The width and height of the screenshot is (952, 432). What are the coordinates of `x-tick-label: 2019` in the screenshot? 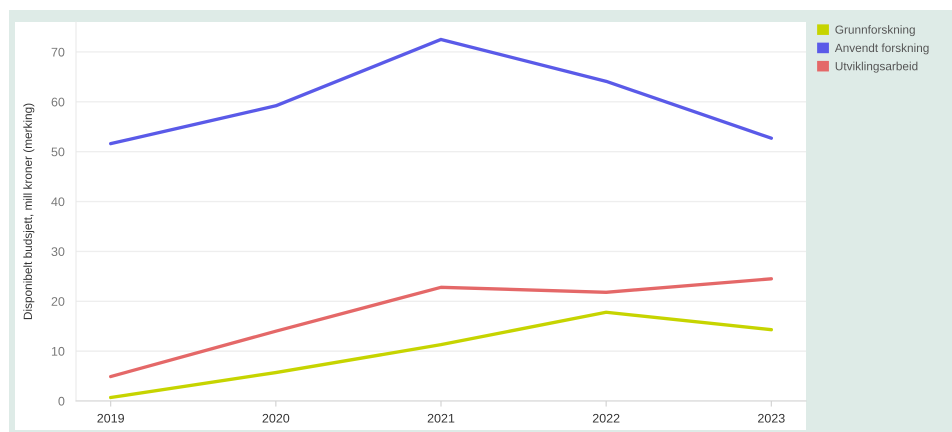 It's located at (110, 418).